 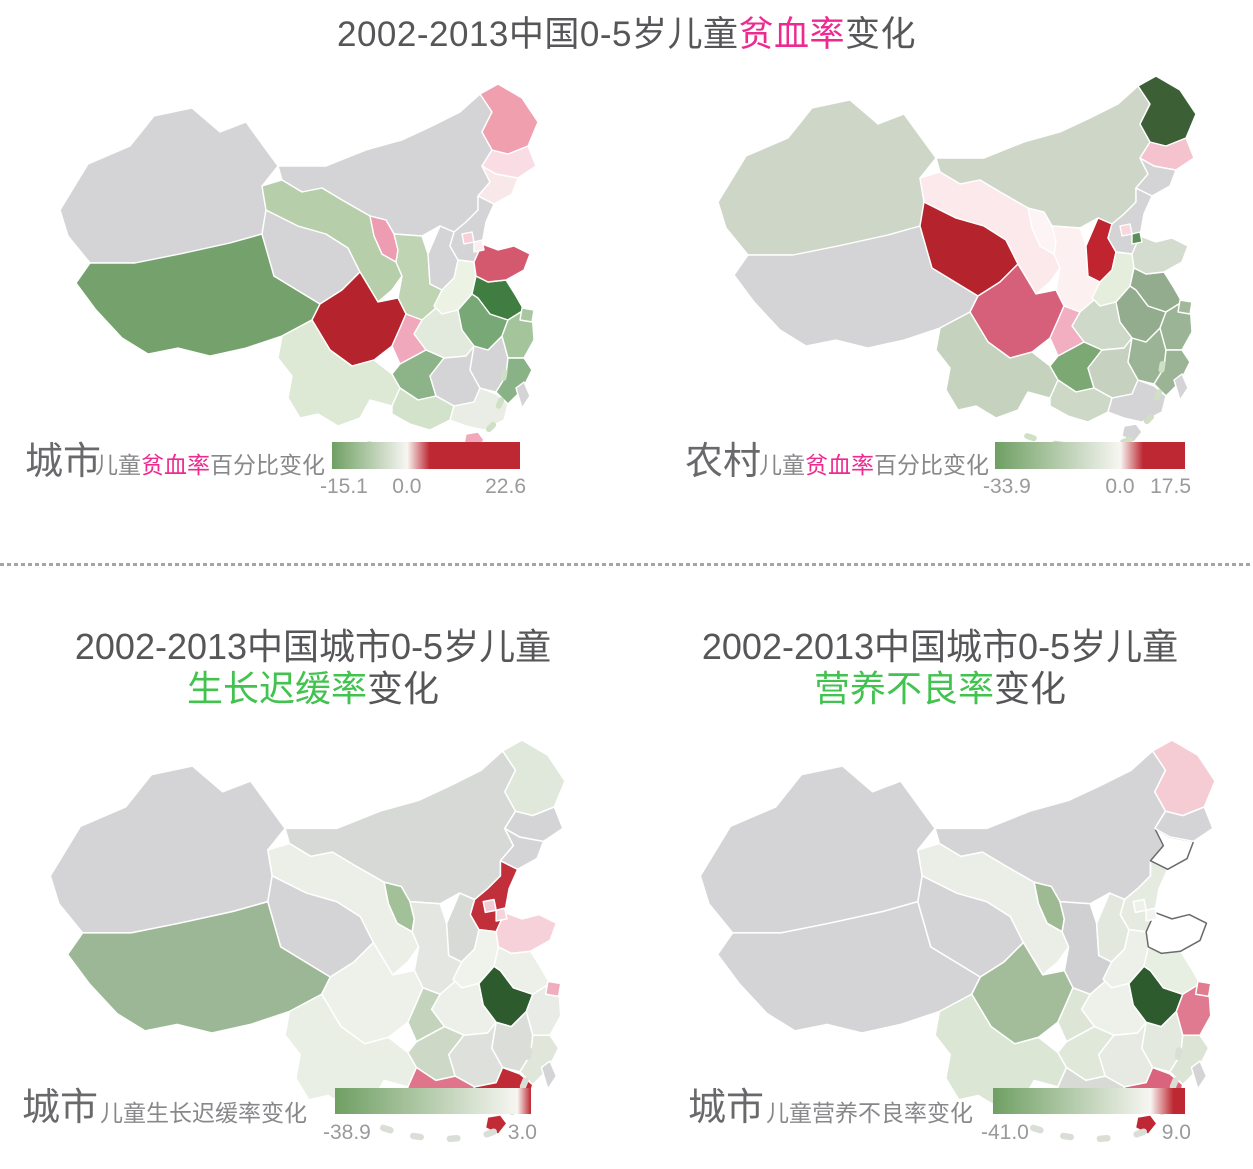 What do you see at coordinates (1176, 1132) in the screenshot?
I see `legend-max-value: 9.0` at bounding box center [1176, 1132].